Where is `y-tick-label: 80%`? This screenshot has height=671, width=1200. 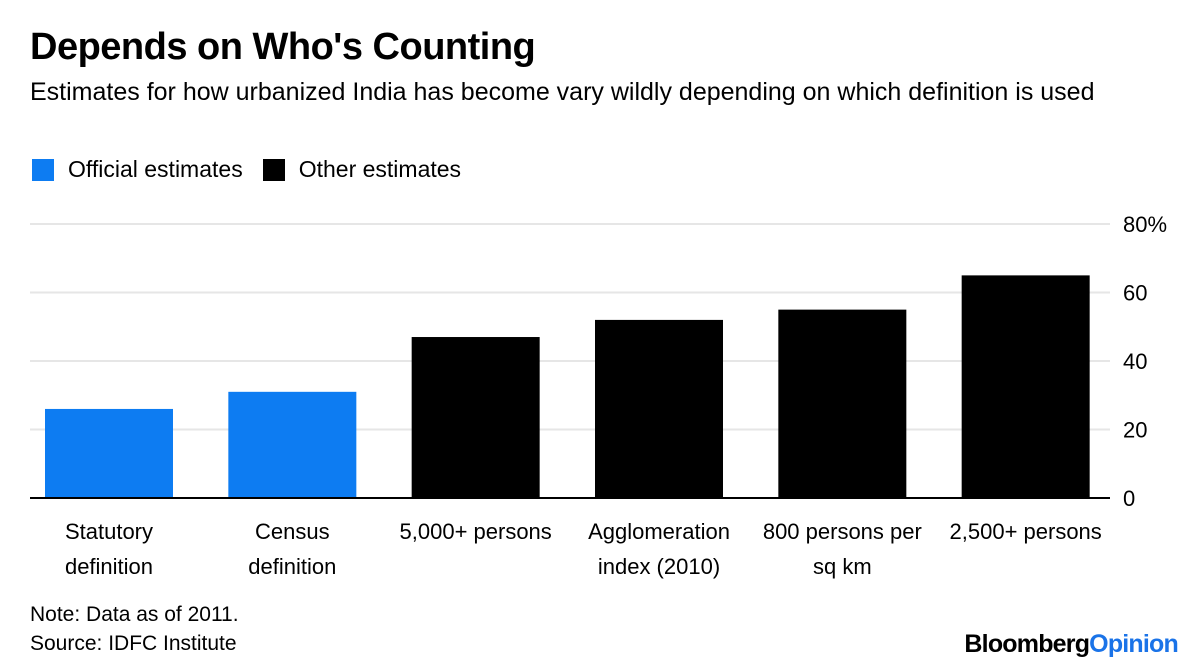
y-tick-label: 80% is located at coordinates (1145, 224).